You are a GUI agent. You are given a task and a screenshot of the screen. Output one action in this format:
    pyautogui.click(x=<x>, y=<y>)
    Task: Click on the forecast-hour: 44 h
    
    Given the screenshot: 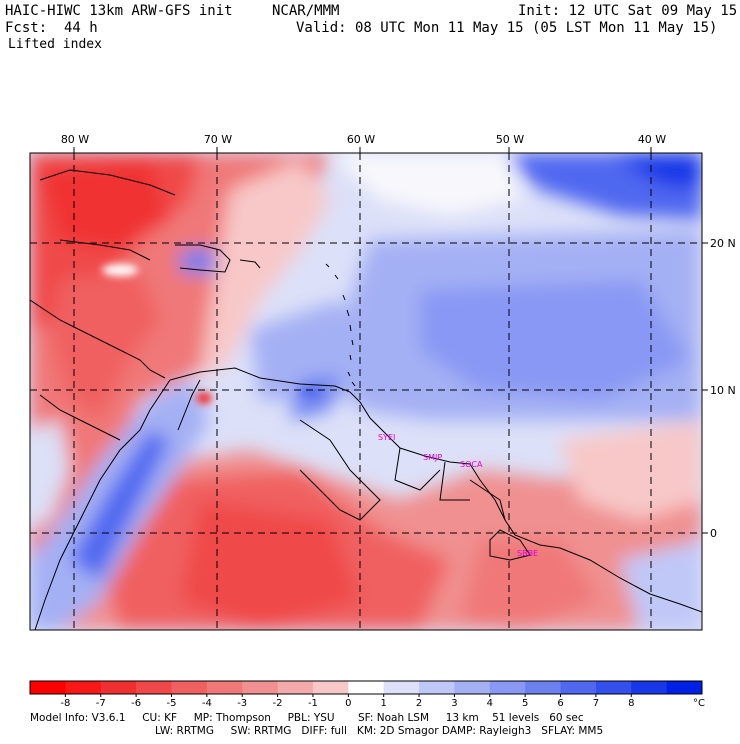 What is the action you would take?
    pyautogui.click(x=81, y=28)
    